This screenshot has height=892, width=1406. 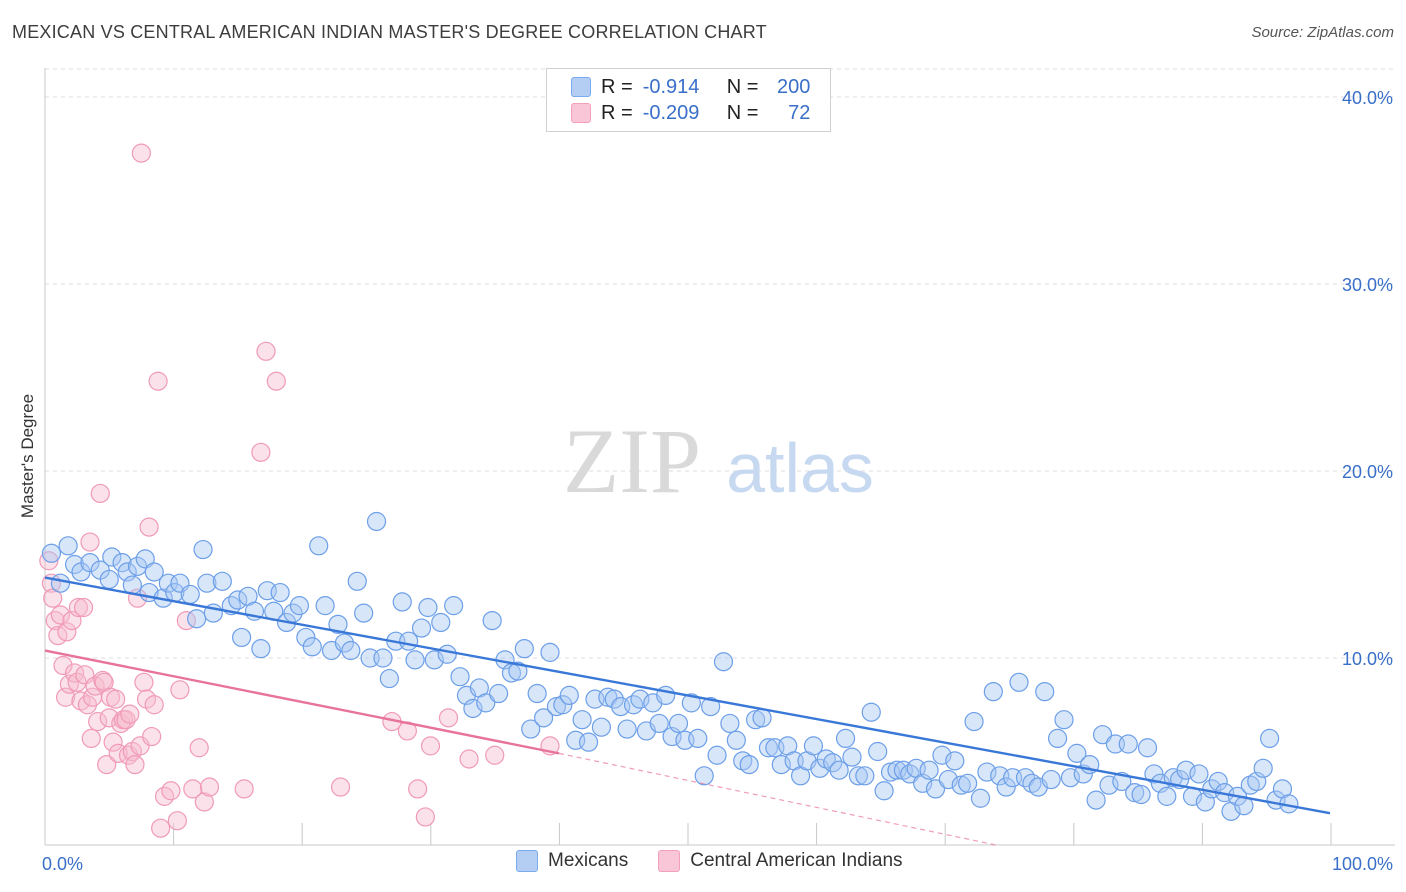 What do you see at coordinates (669, 861) in the screenshot?
I see `bottom-legend-swatch-pink` at bounding box center [669, 861].